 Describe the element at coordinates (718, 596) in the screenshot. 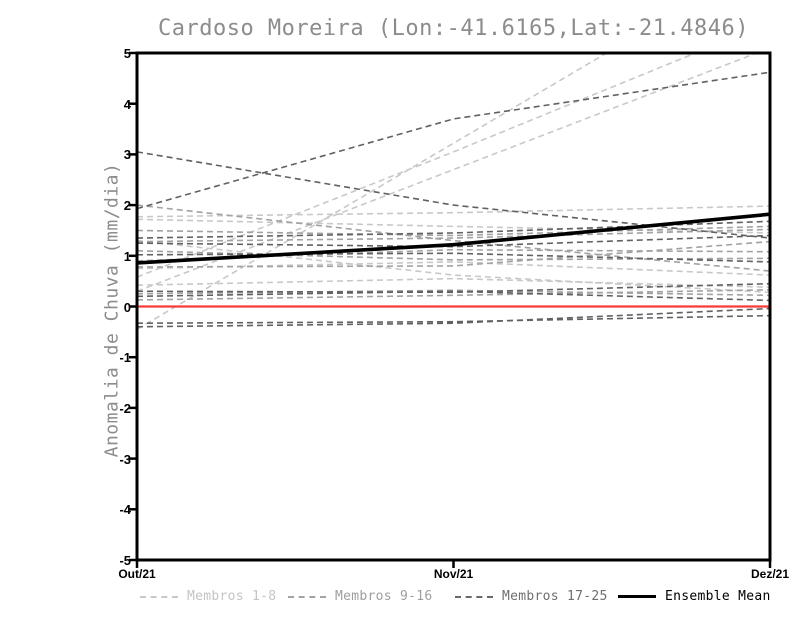

I see `legend-label: Ensemble Mean` at that location.